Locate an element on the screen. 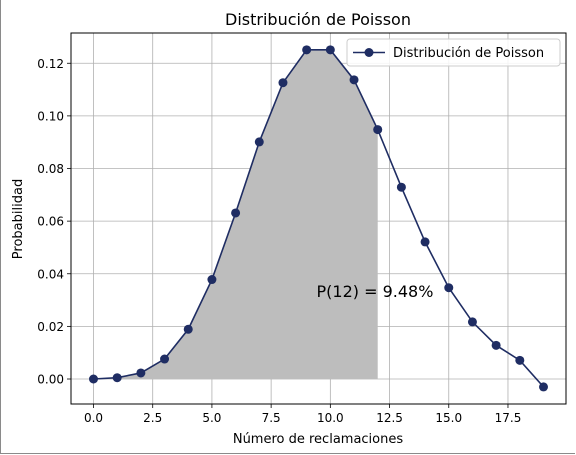 The height and width of the screenshot is (455, 576). y-tick-label: 0.10 is located at coordinates (50, 116).